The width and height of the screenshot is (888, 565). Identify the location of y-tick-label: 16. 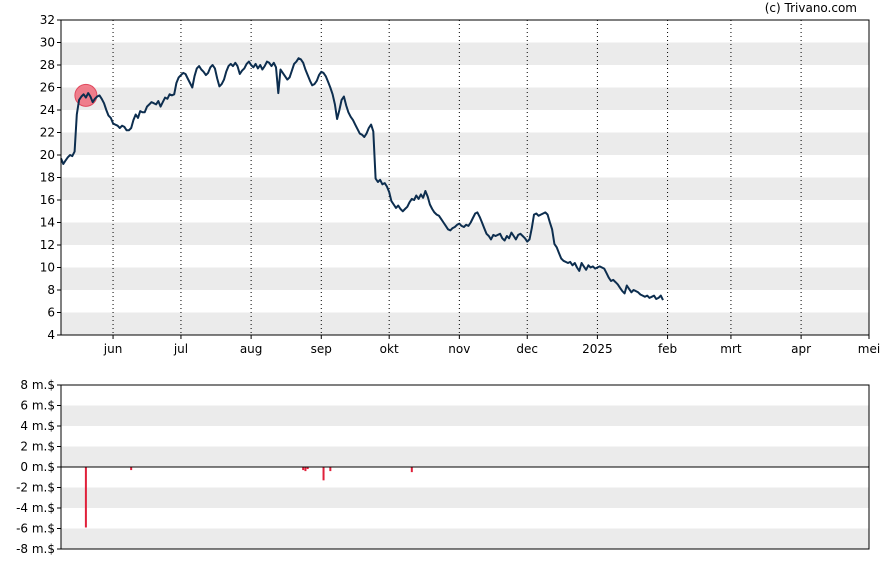
(47, 200).